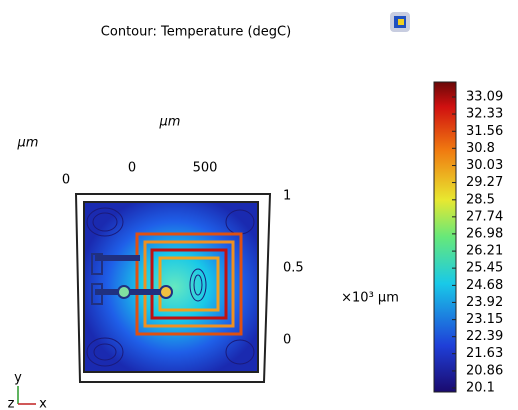  What do you see at coordinates (484, 336) in the screenshot?
I see `colorbar-tick-label: 22.39` at bounding box center [484, 336].